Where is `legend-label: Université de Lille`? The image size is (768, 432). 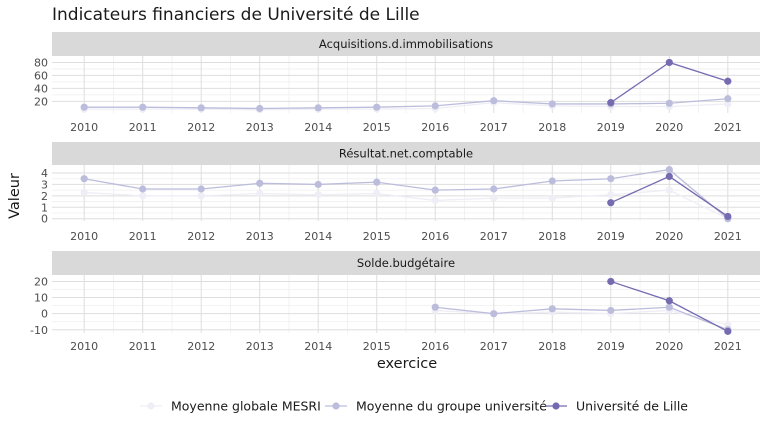
legend-label: Université de Lille is located at coordinates (632, 406).